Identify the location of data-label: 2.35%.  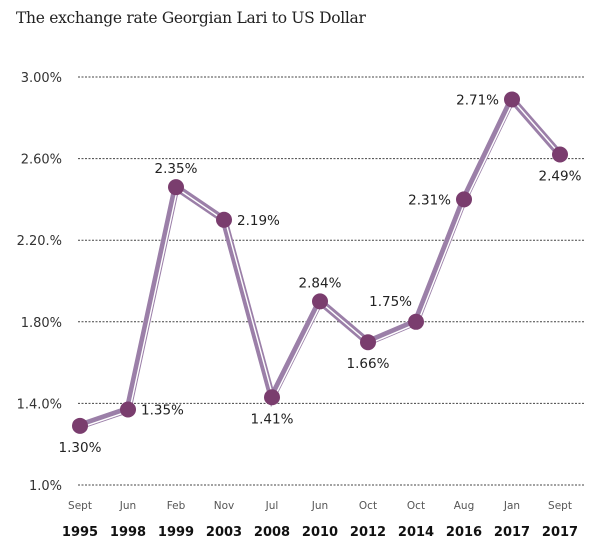
(176, 169).